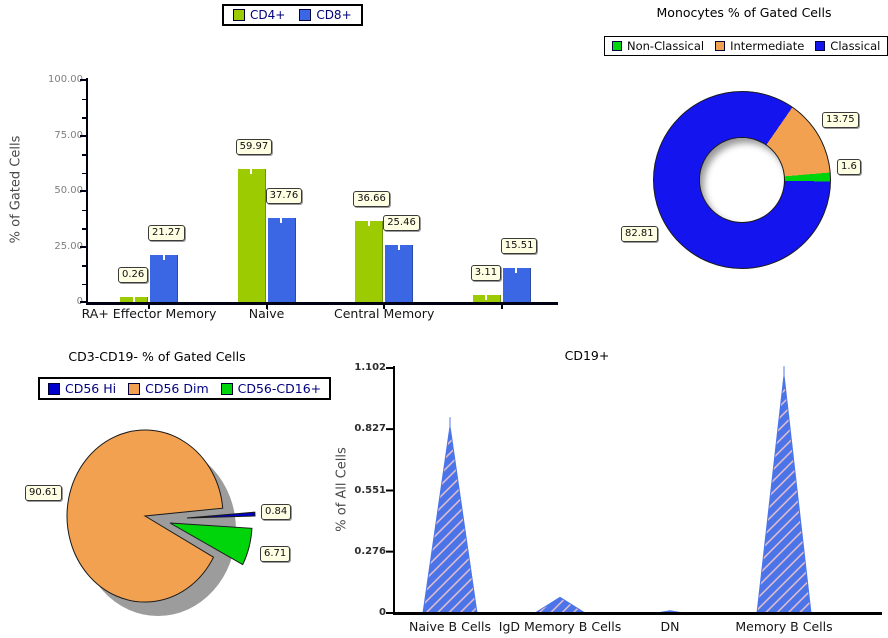  What do you see at coordinates (855, 46) in the screenshot?
I see `legend-label-classical: Classical` at bounding box center [855, 46].